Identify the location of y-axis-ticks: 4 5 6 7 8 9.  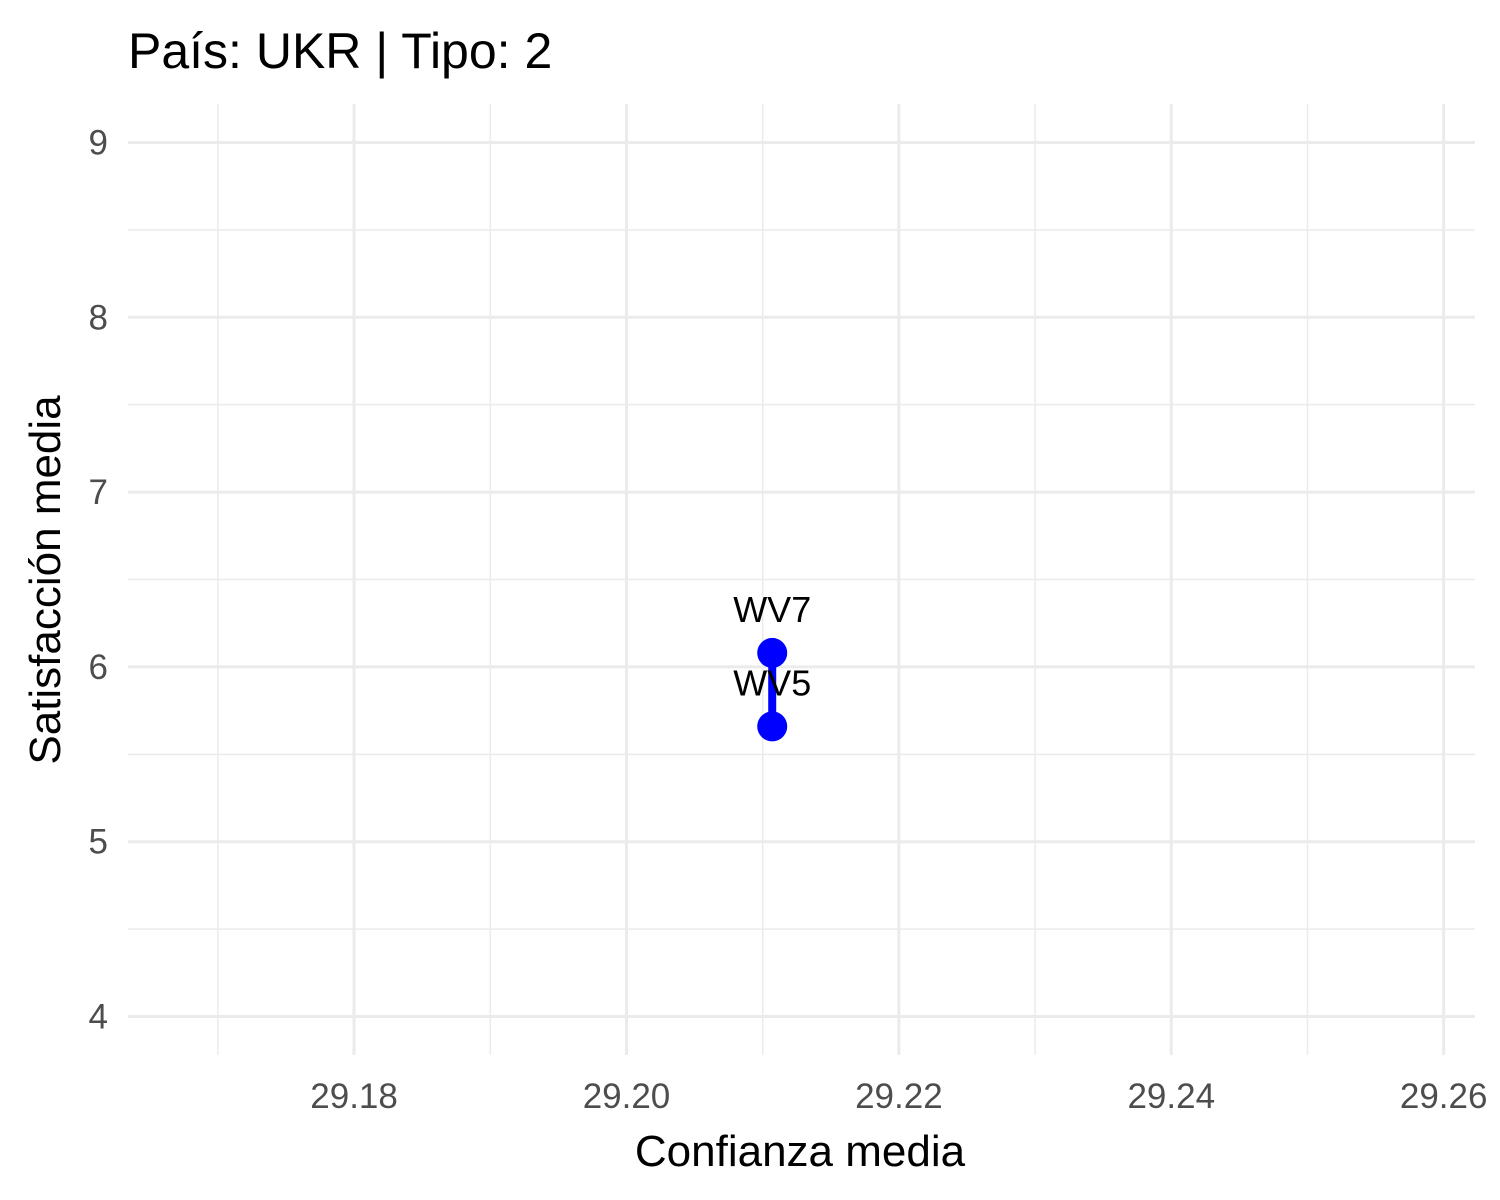
(98, 579).